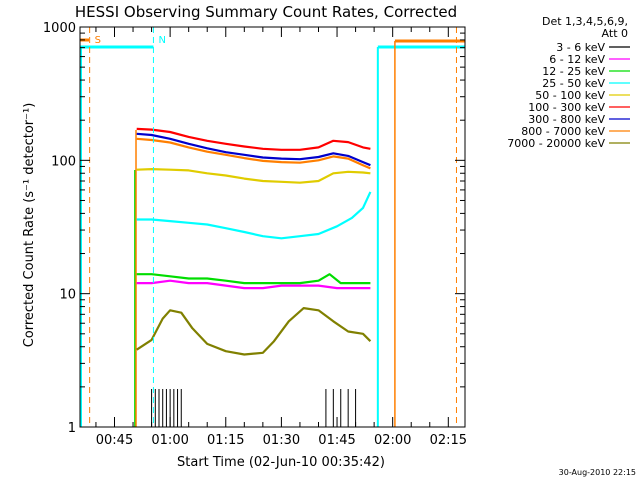 Image resolution: width=640 pixels, height=480 pixels. Describe the element at coordinates (336, 440) in the screenshot. I see `x-tick-label: 01:45` at that location.